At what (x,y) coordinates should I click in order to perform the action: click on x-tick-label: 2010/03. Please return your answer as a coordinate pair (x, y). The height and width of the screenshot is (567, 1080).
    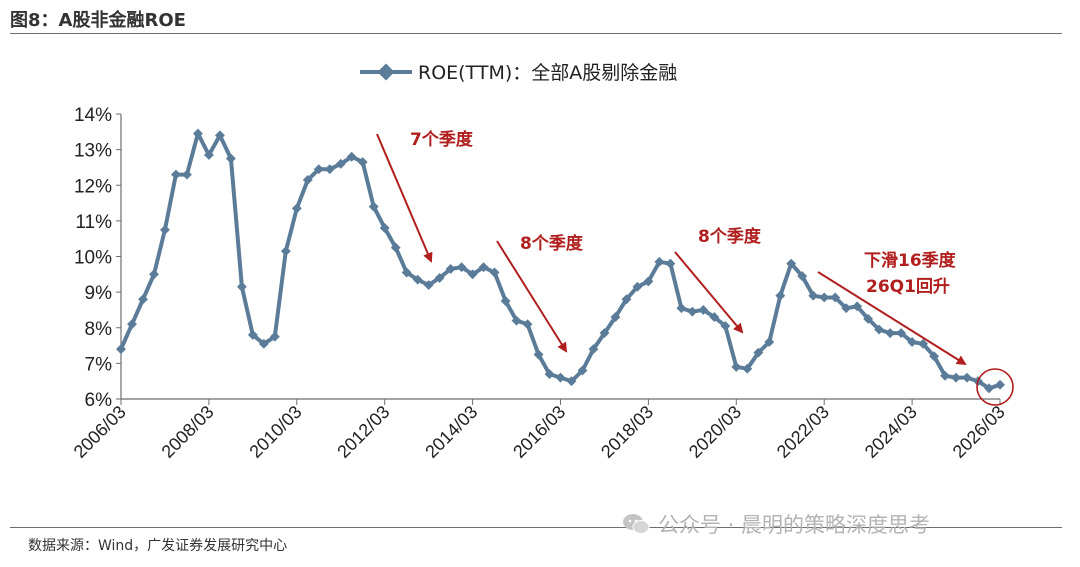
    Looking at the image, I should click on (275, 432).